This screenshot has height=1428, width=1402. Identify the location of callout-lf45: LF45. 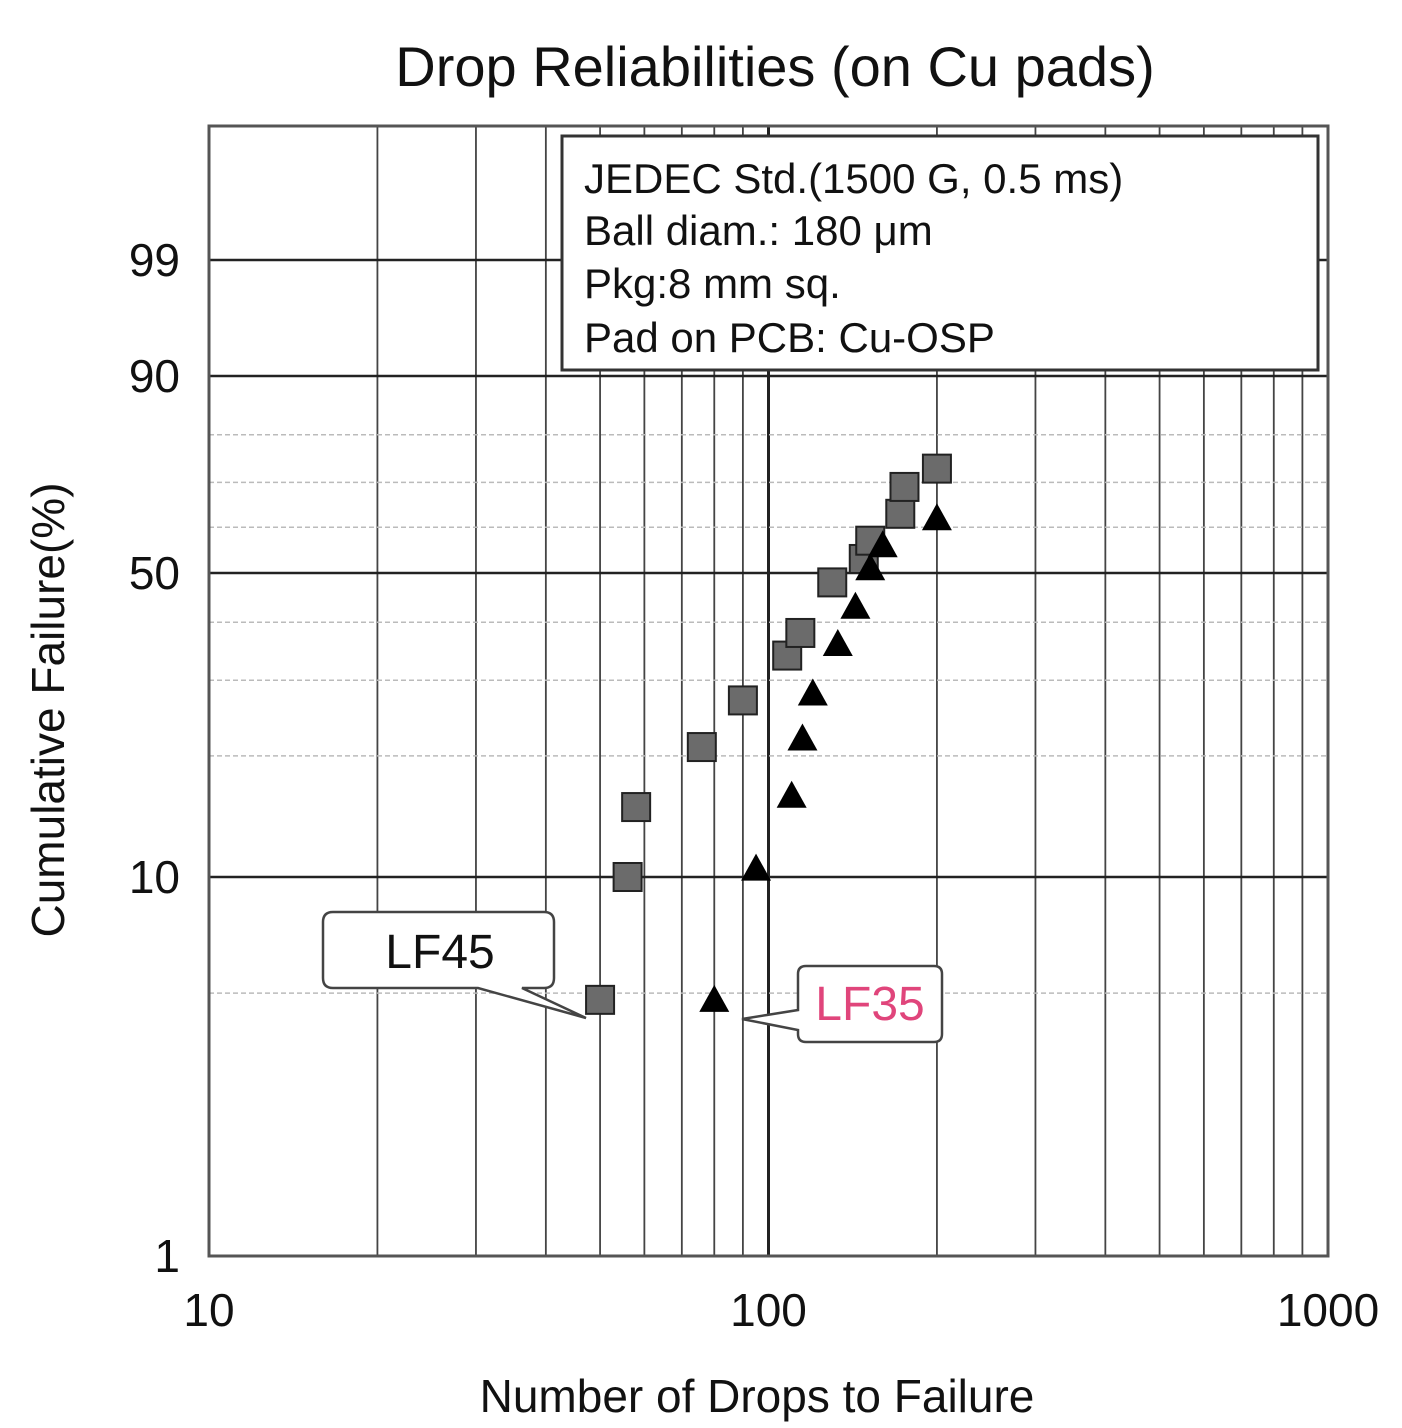
(454, 965).